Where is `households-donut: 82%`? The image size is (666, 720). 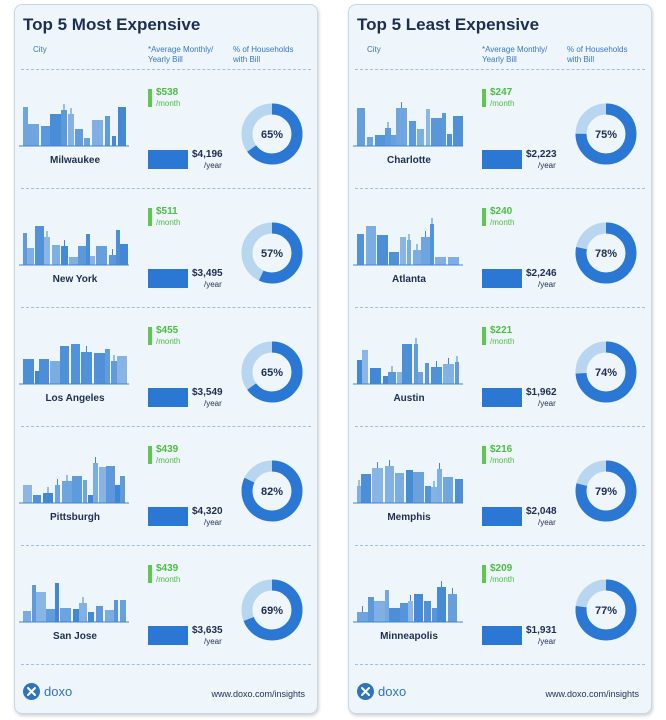
households-donut: 82% is located at coordinates (272, 491).